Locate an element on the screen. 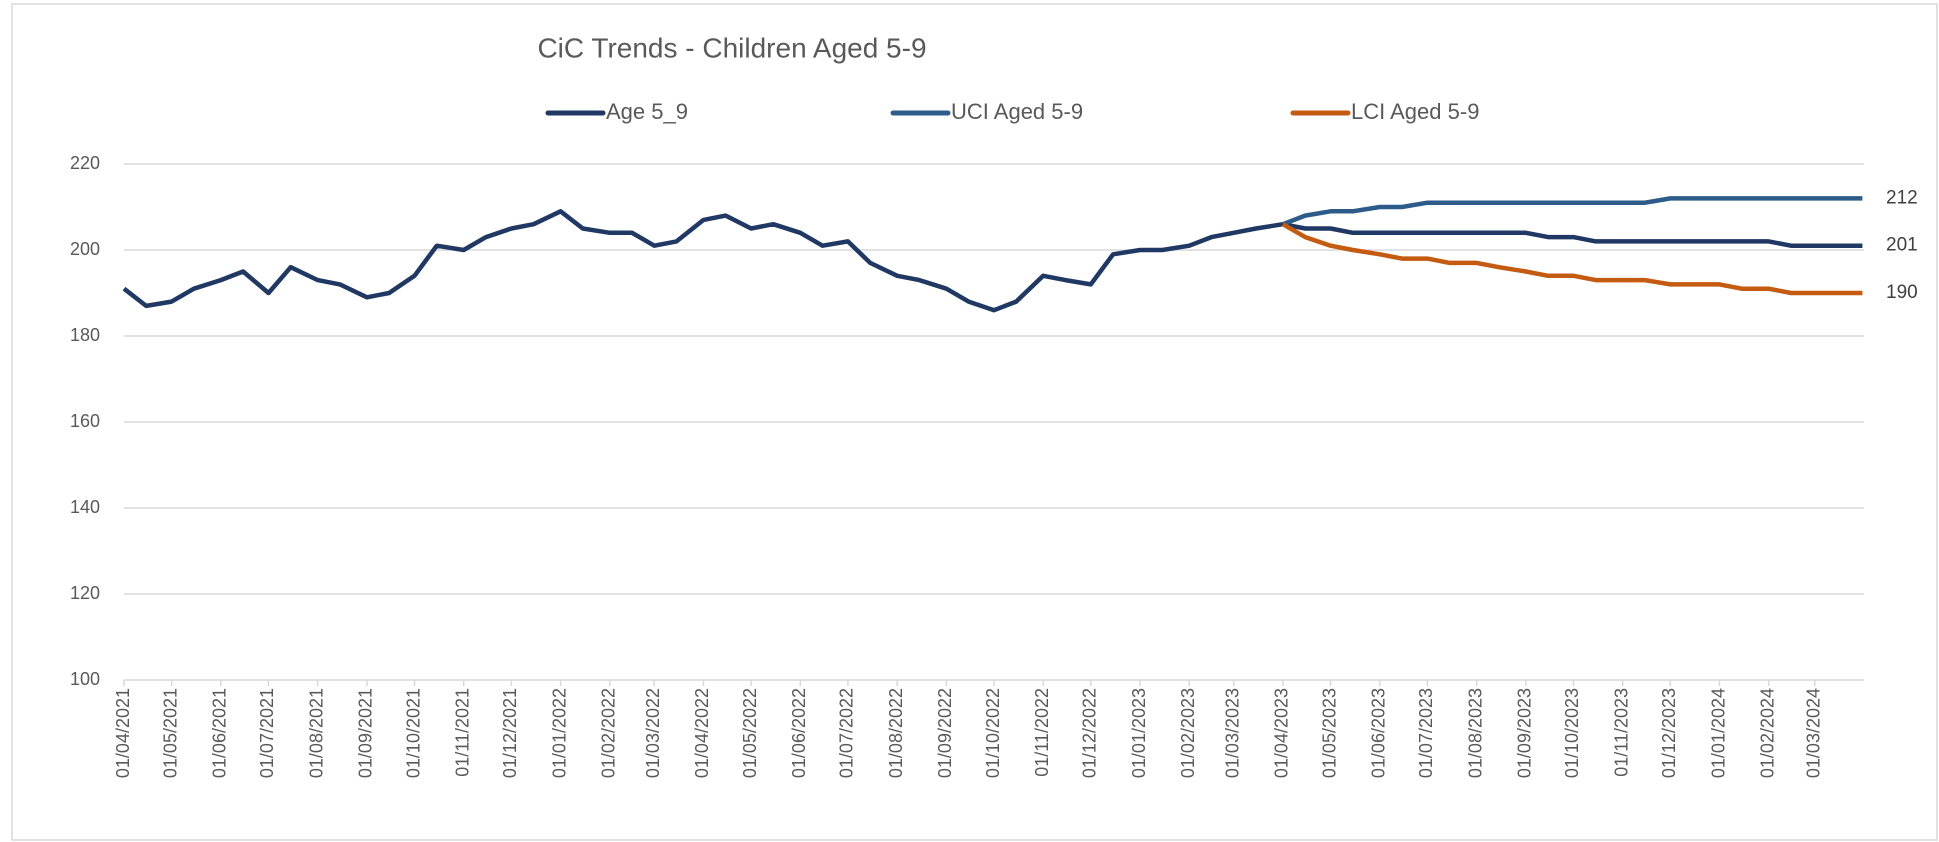  x-tick-label: 01/05/2021 is located at coordinates (170, 733).